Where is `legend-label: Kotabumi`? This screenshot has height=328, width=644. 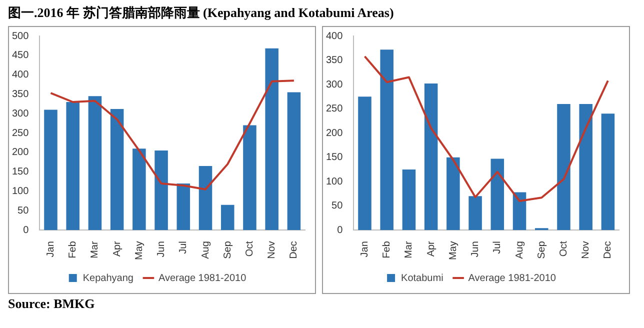
legend-label: Kotabumi is located at coordinates (422, 278).